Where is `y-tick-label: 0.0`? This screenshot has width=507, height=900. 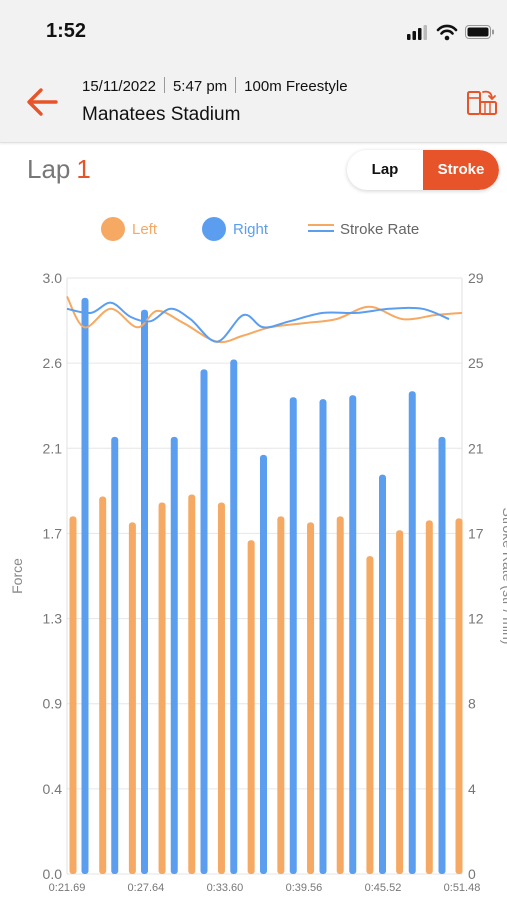 y-tick-label: 0.0 is located at coordinates (53, 874).